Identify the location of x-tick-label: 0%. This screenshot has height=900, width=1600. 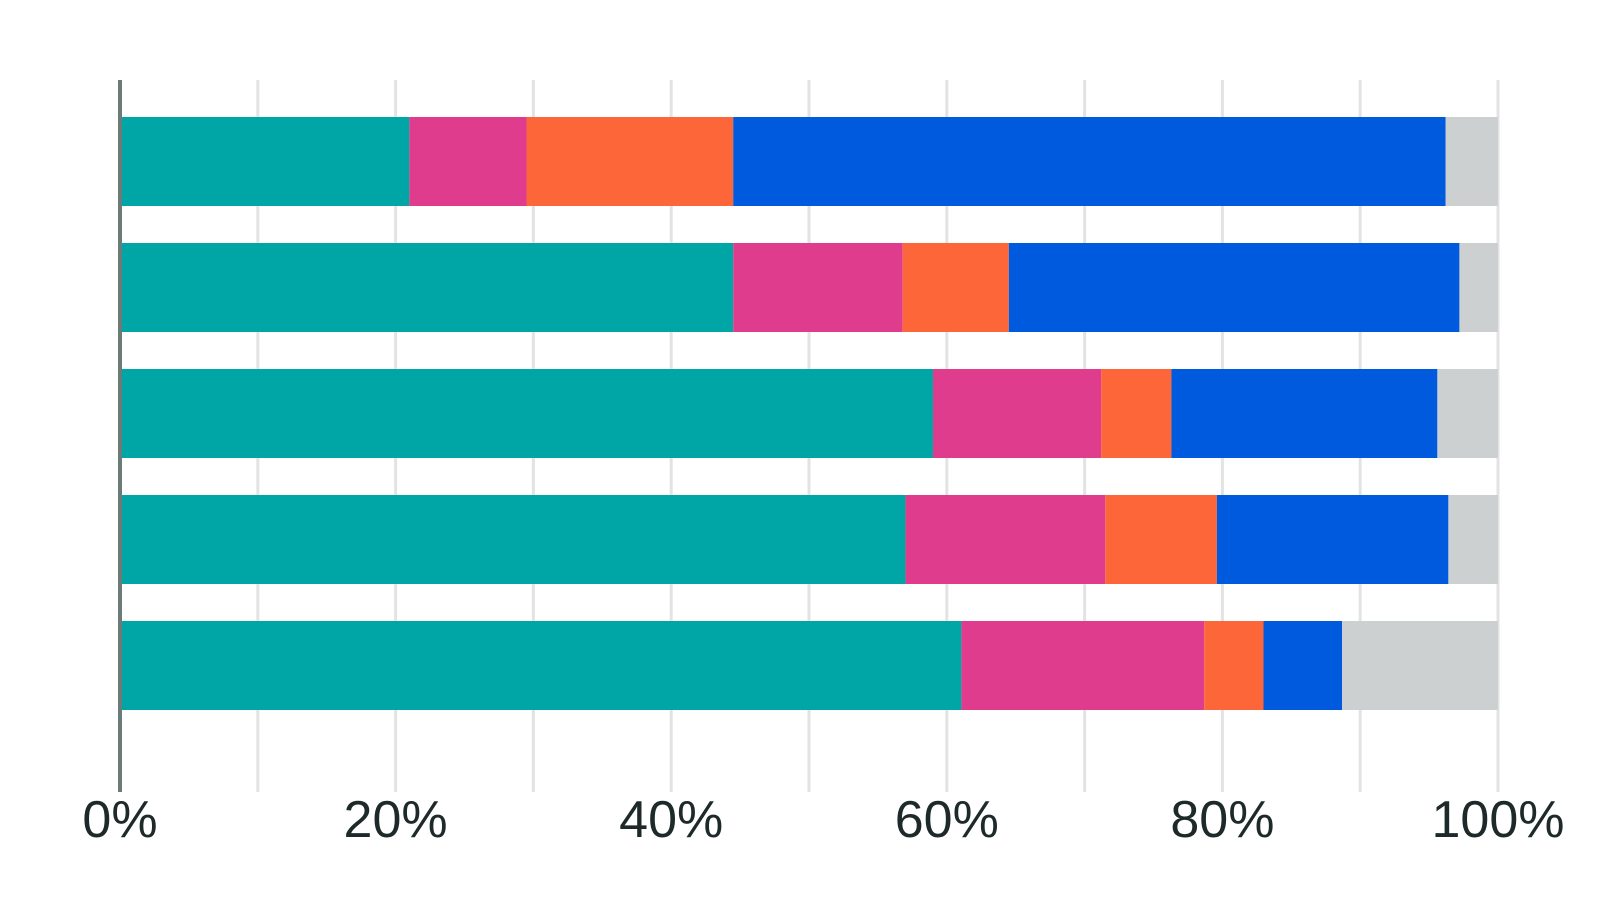
(119, 820).